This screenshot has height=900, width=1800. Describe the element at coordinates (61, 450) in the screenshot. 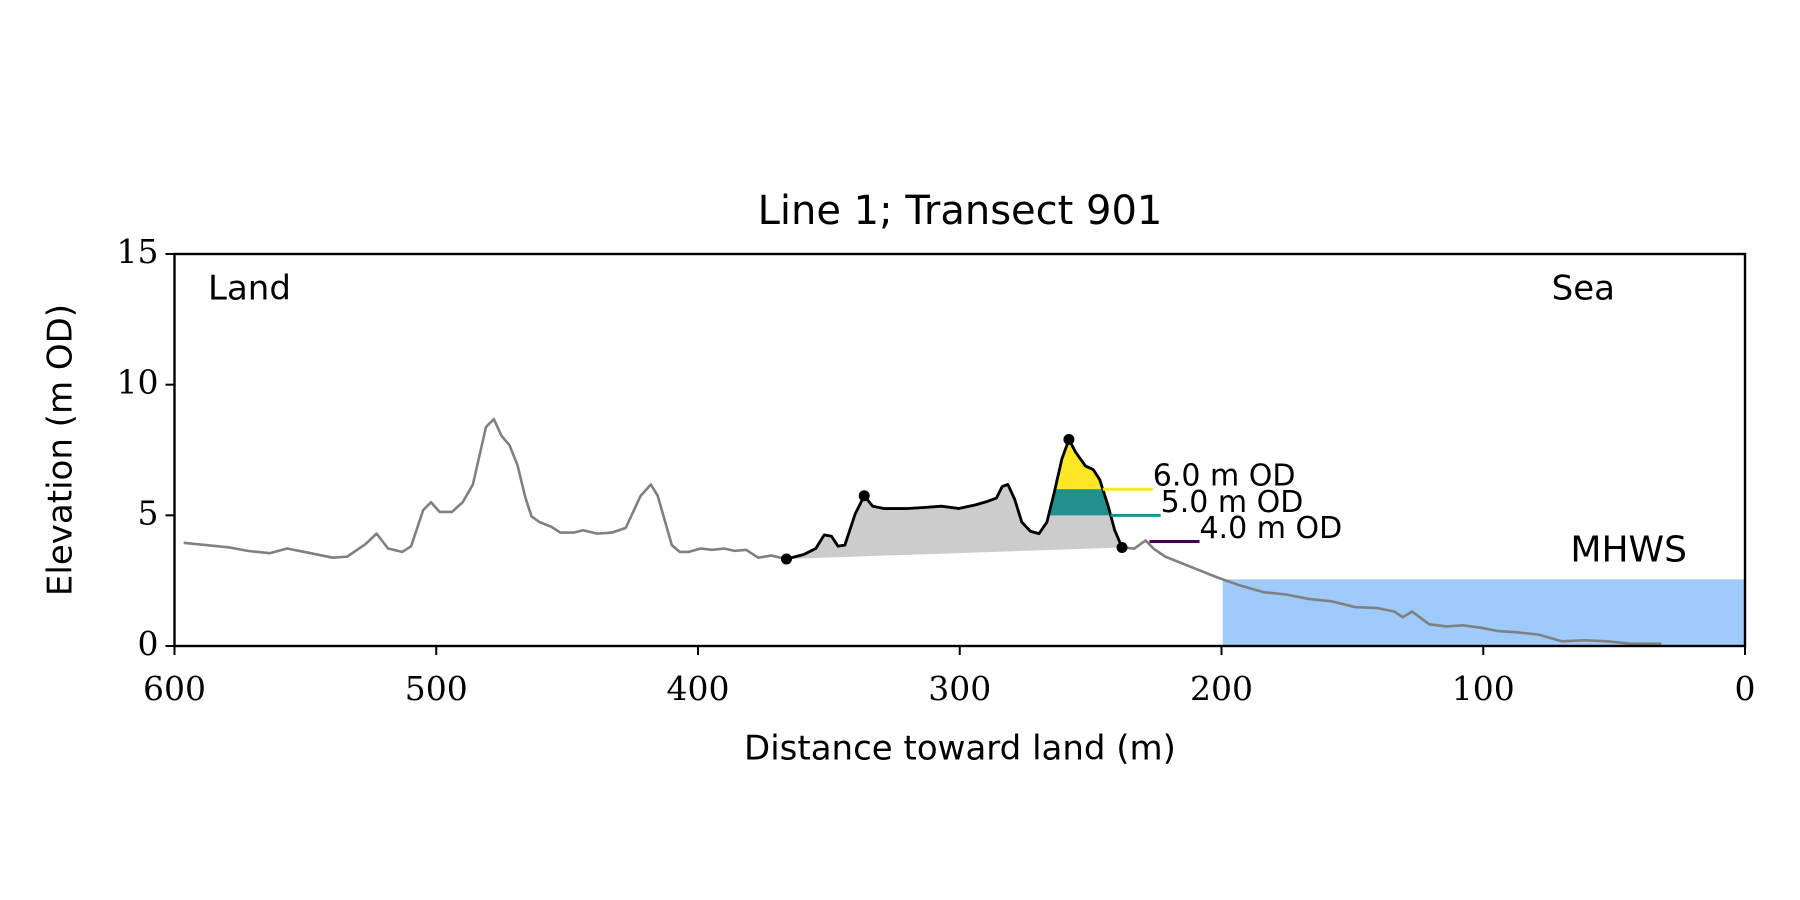

I see `y-axis-label: Elevation (m OD)` at that location.